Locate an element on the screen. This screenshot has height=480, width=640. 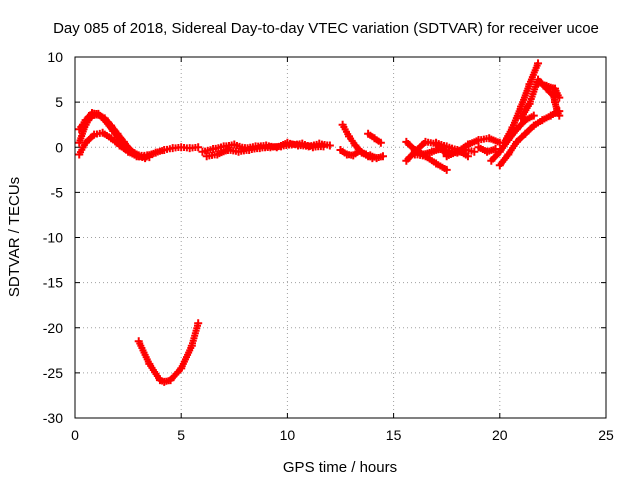
x-tick-label: 25 is located at coordinates (606, 435).